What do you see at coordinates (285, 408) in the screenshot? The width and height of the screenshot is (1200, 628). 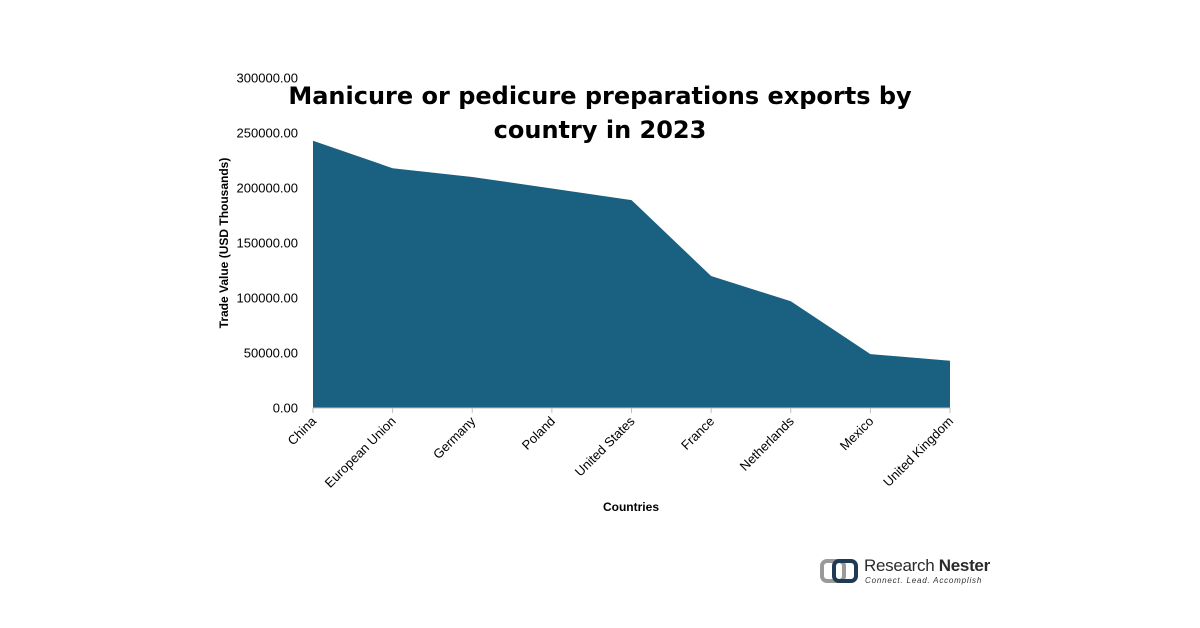 I see `y-tick-label: 0.00` at bounding box center [285, 408].